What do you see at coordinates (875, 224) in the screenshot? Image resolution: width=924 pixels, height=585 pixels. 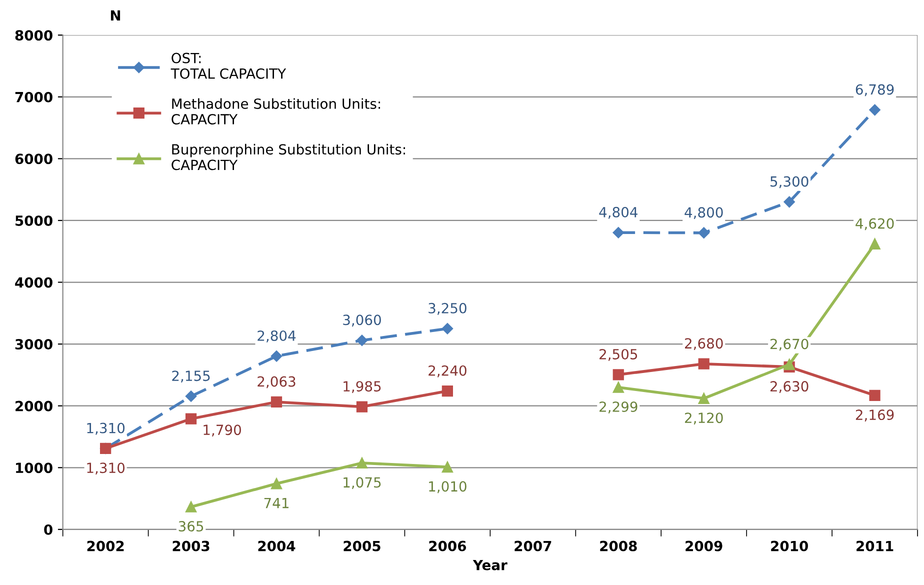 I see `data-label: 4,620` at bounding box center [875, 224].